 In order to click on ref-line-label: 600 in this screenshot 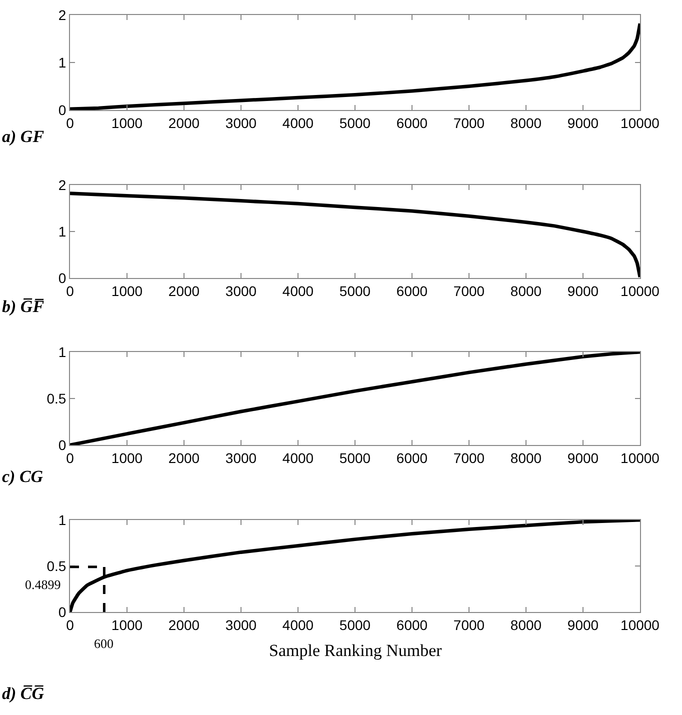, I will do `click(104, 643)`.